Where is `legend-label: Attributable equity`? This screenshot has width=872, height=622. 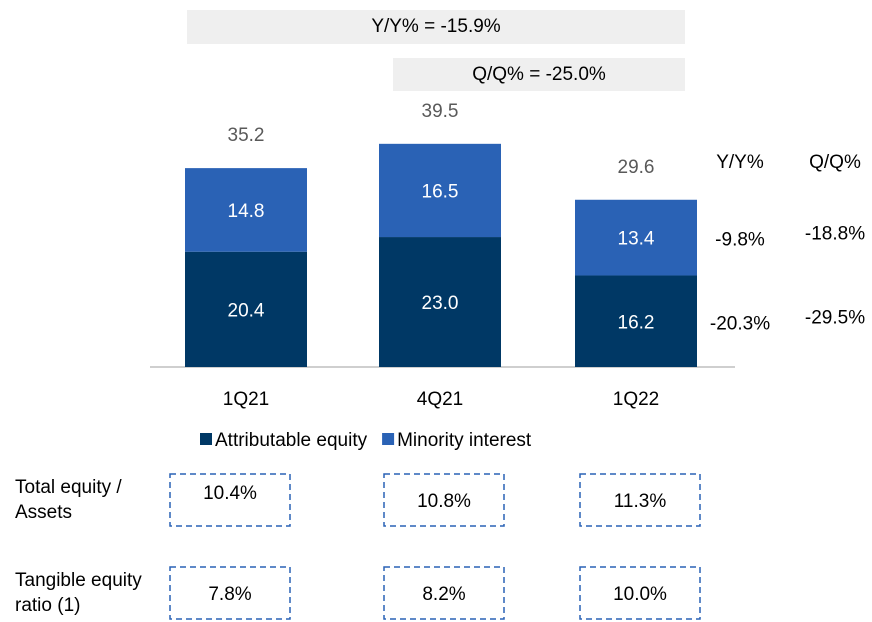
legend-label: Attributable equity is located at coordinates (291, 440).